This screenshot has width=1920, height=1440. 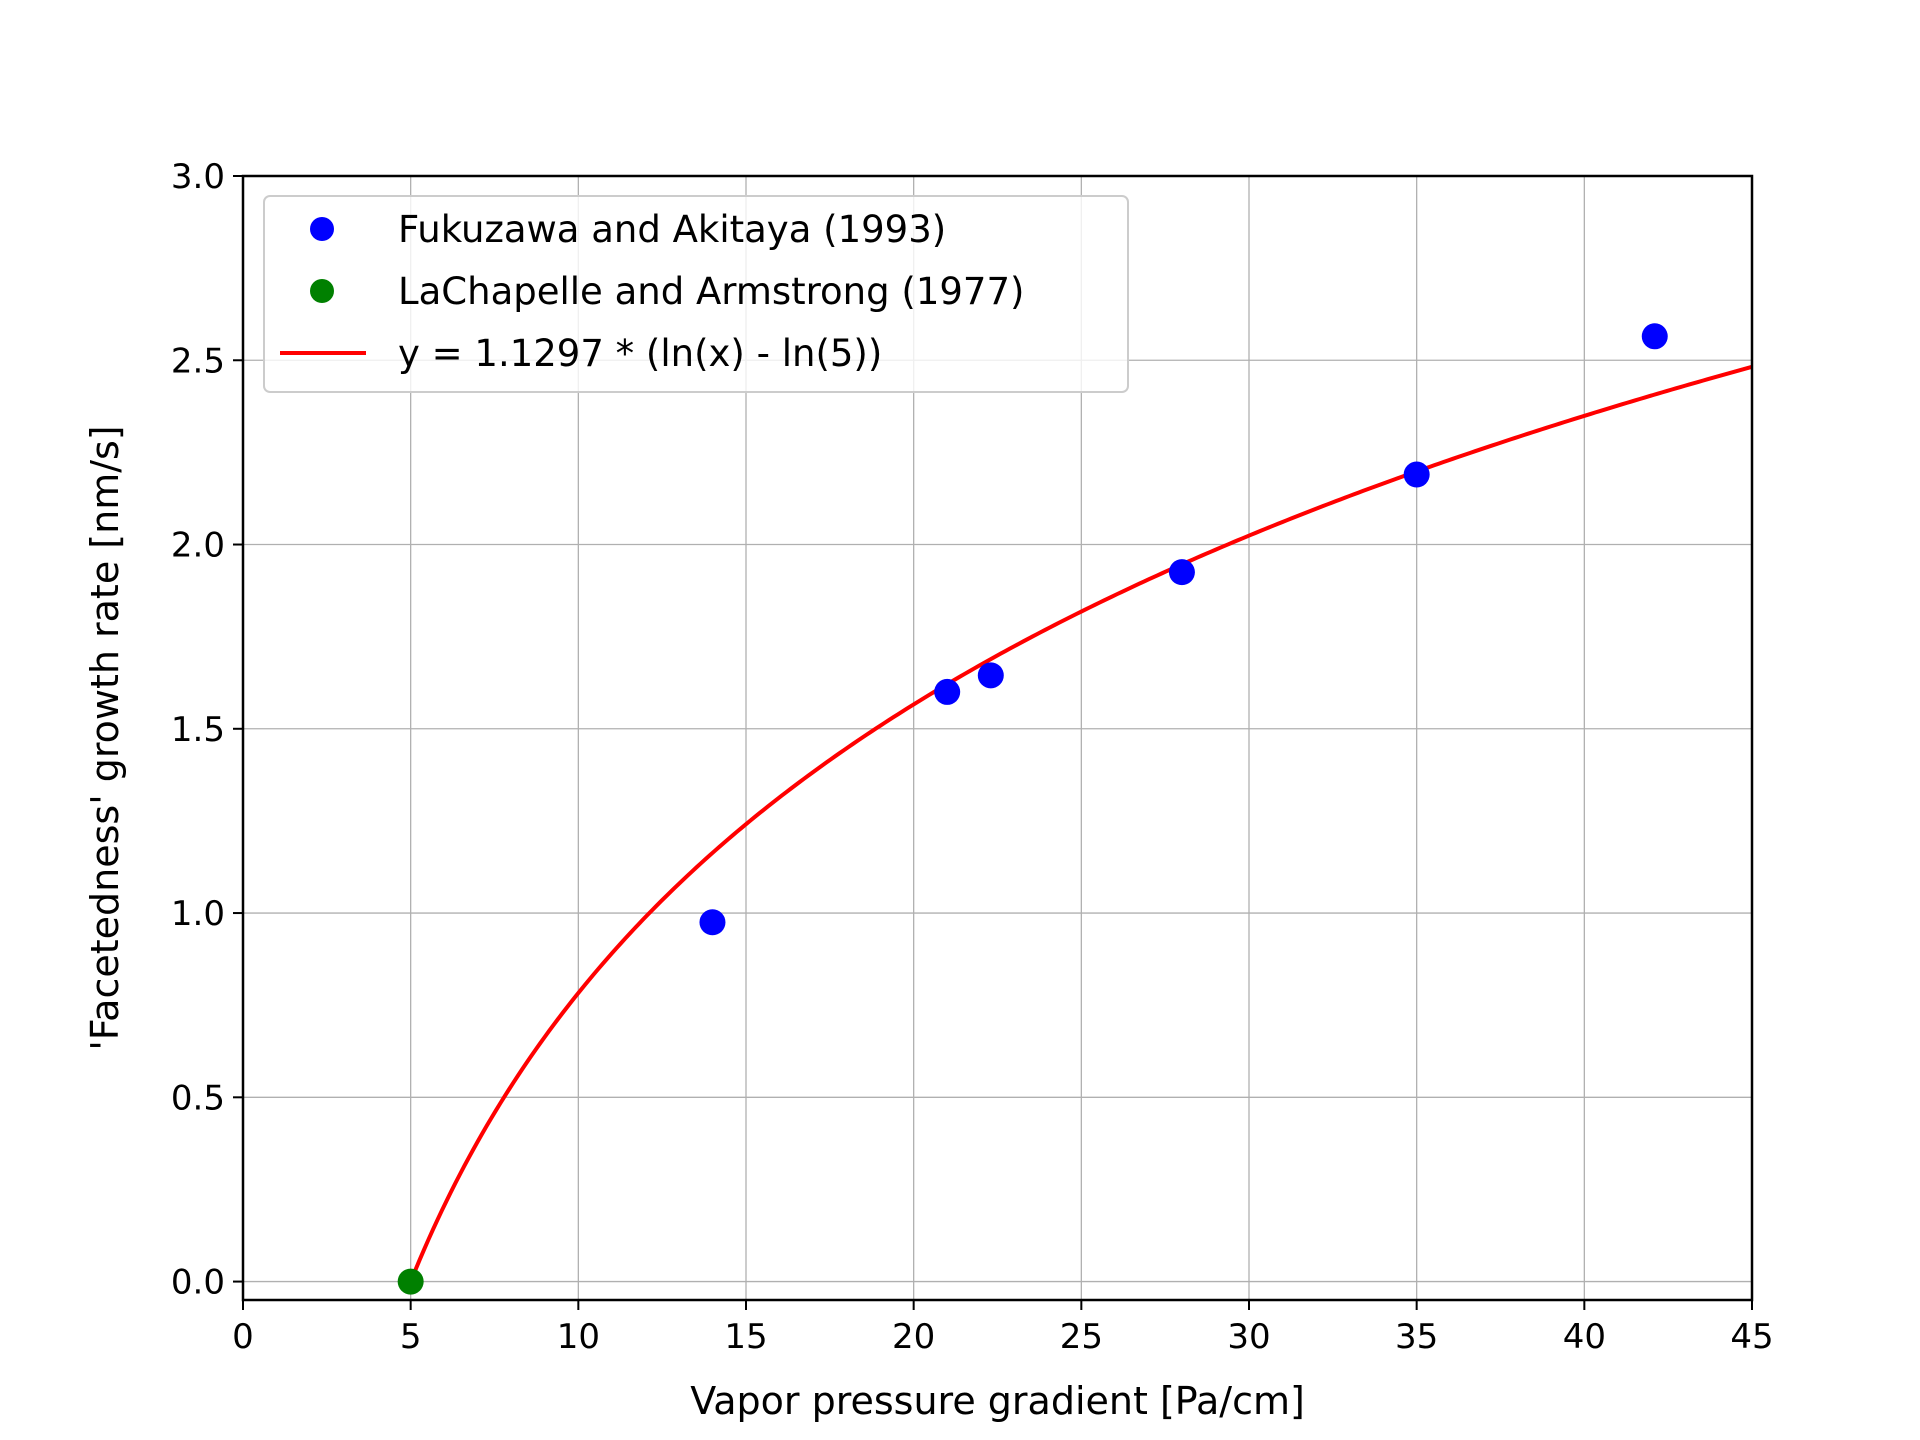 I want to click on y-tick-label-1.0: 1.0, so click(x=198, y=914).